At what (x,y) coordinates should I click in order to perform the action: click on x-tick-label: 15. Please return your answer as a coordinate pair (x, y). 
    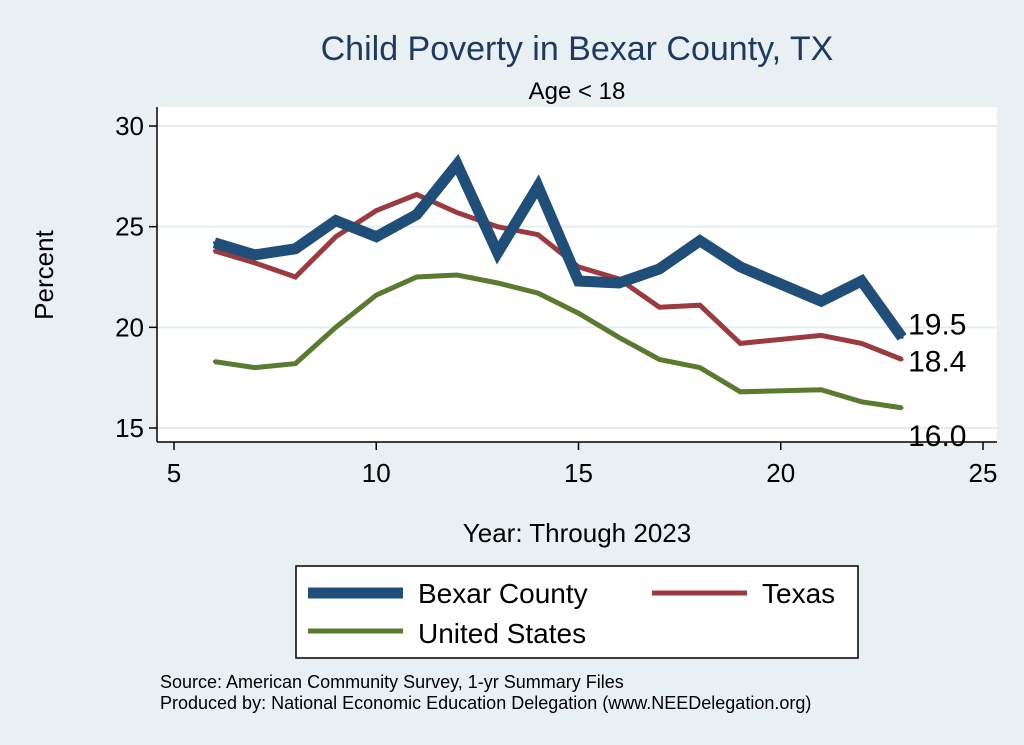
    Looking at the image, I should click on (578, 473).